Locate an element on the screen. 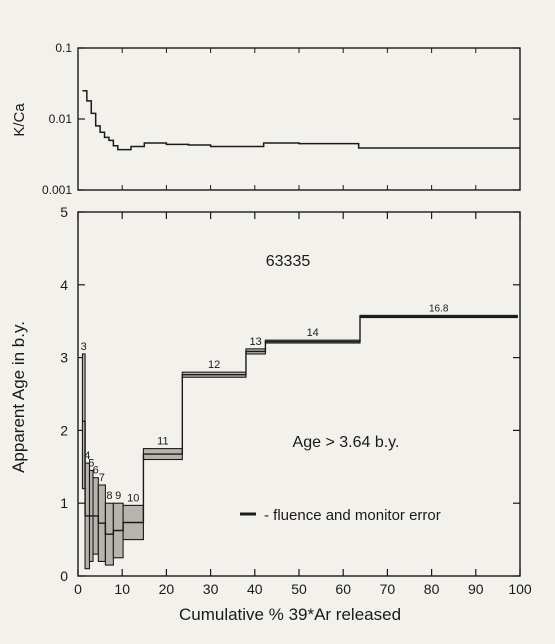 Image resolution: width=555 pixels, height=644 pixels. age-x-tick-label: 10 is located at coordinates (122, 589).